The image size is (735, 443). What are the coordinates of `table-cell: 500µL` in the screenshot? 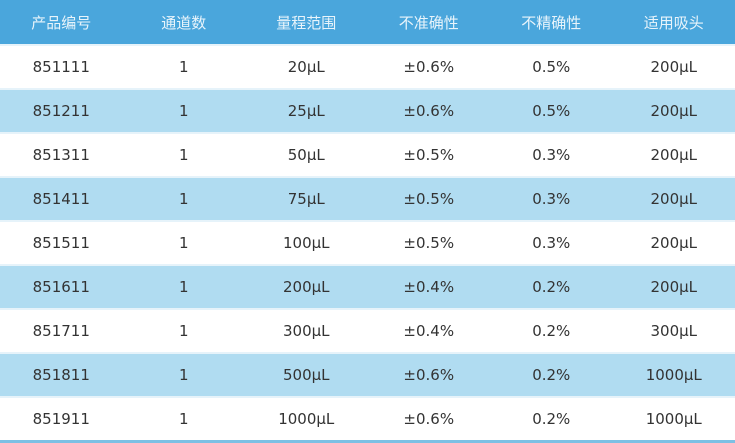 It's located at (306, 375).